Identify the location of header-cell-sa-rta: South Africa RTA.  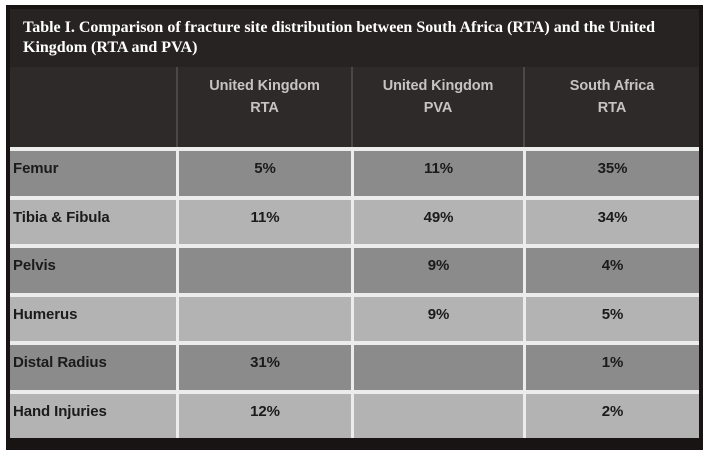
(611, 107).